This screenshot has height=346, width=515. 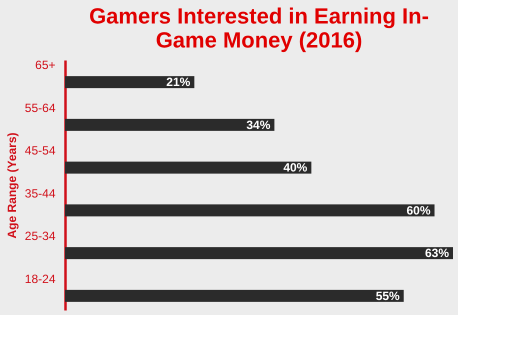 What do you see at coordinates (40, 279) in the screenshot?
I see `y-tick-label: 18-24` at bounding box center [40, 279].